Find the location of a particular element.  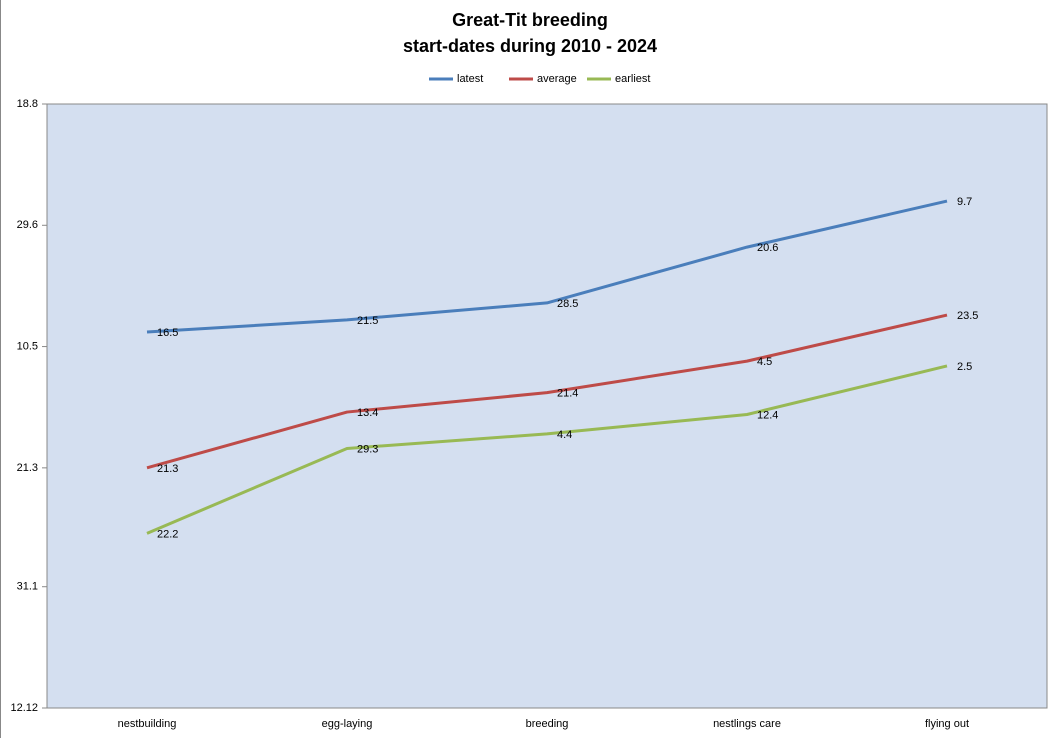

data-label: 22.2 is located at coordinates (167, 534).